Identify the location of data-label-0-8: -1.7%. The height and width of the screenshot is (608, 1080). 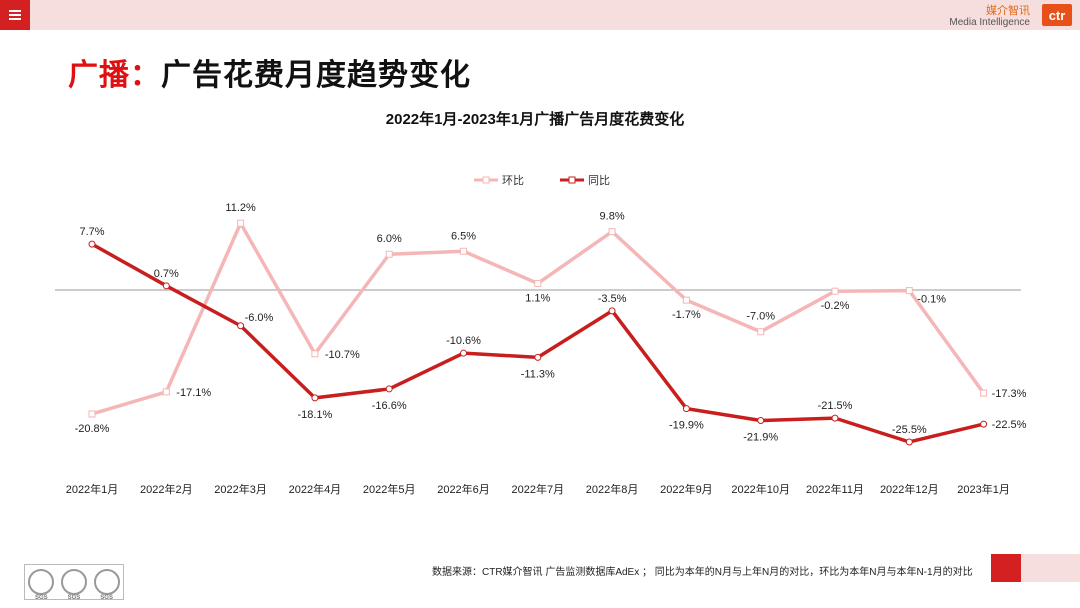
(686, 315).